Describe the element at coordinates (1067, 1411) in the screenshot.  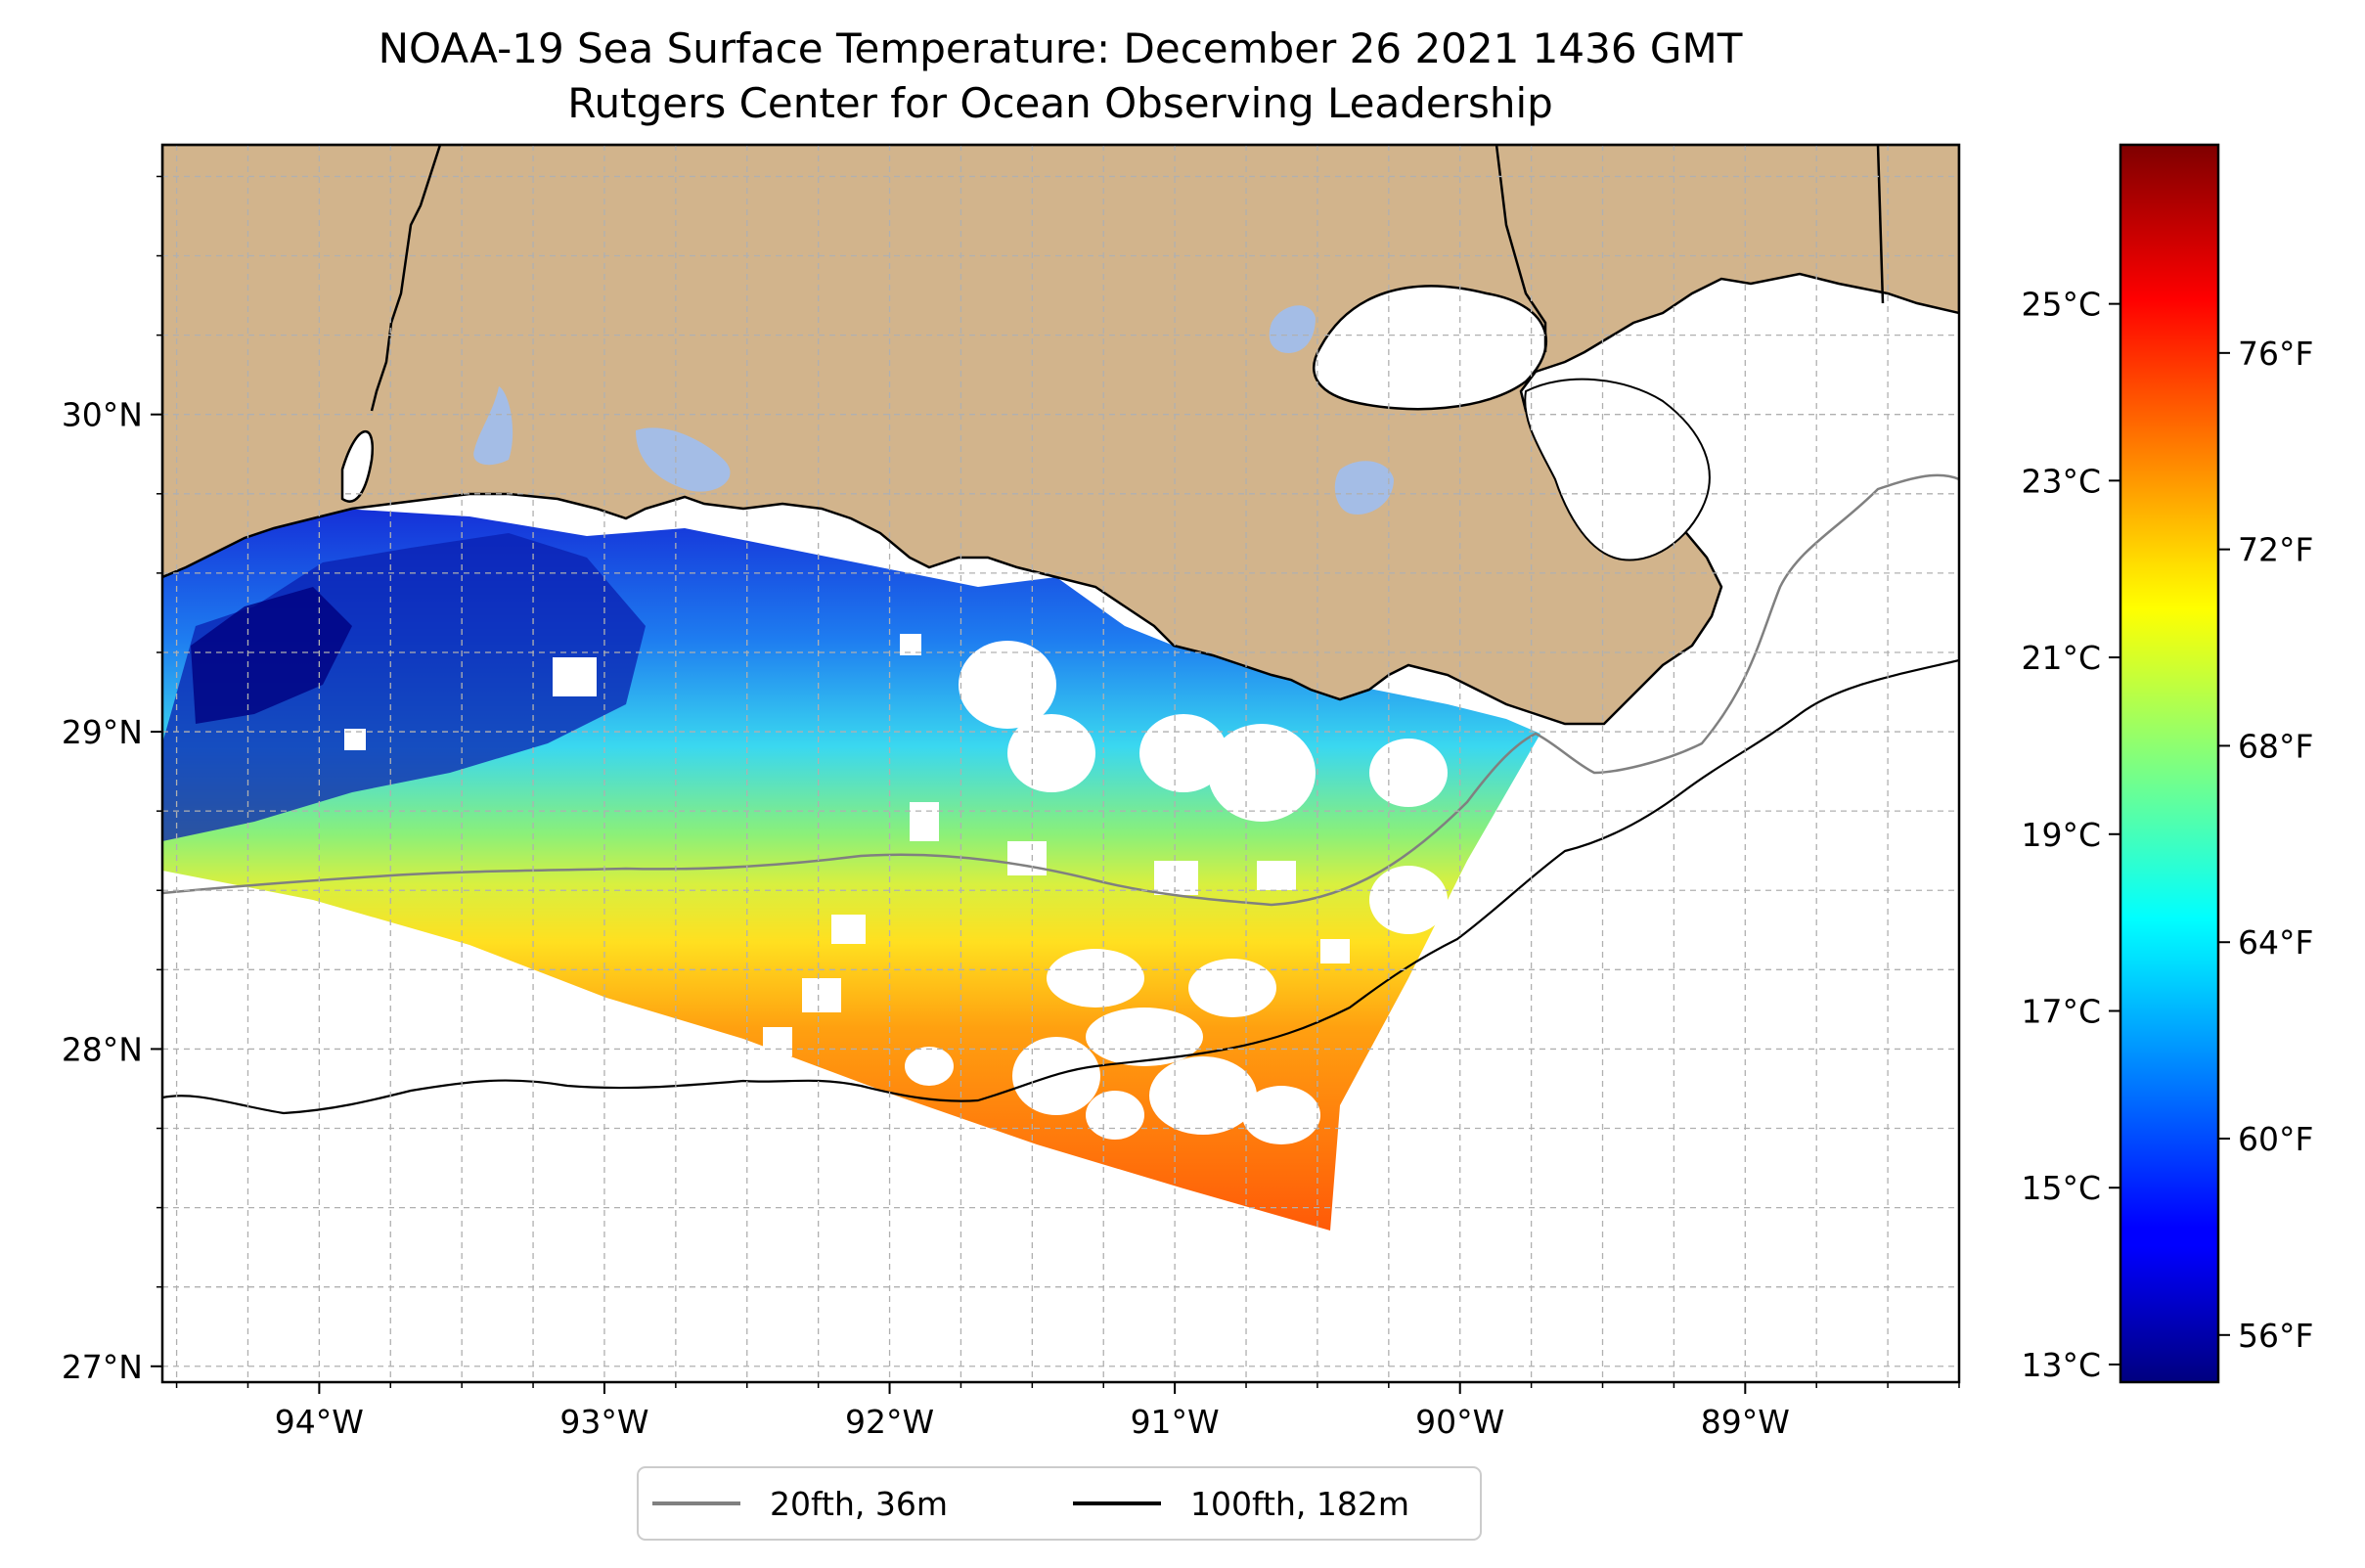
I see `lon-ticks: 94°W 93°W 92°W 91°W 90°W 89°W` at that location.